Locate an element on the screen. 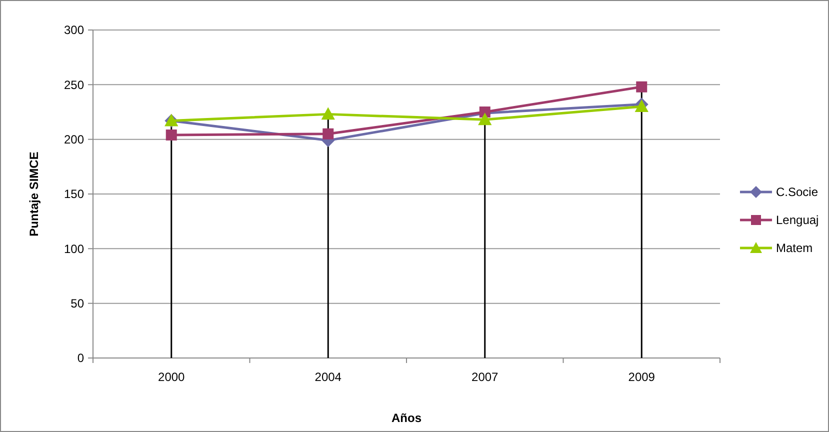 The width and height of the screenshot is (829, 432). x-tick-label: 2007 is located at coordinates (485, 377).